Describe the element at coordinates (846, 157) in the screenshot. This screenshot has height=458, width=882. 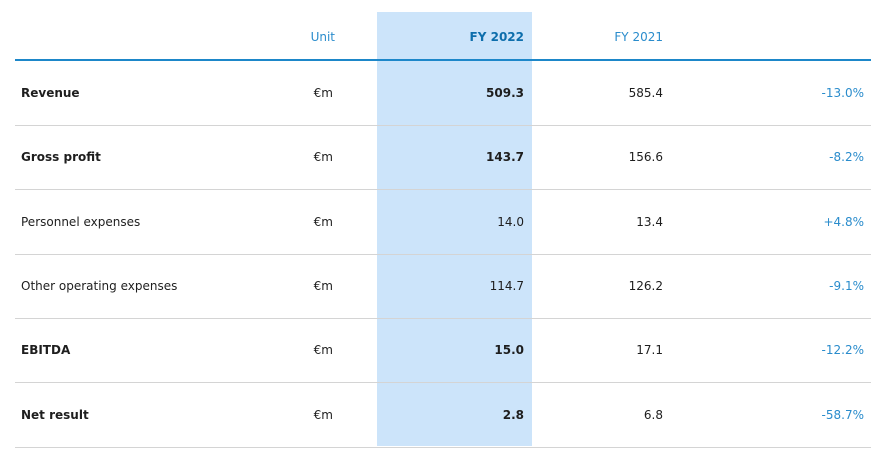
I see `row-change: -8.2%` at that location.